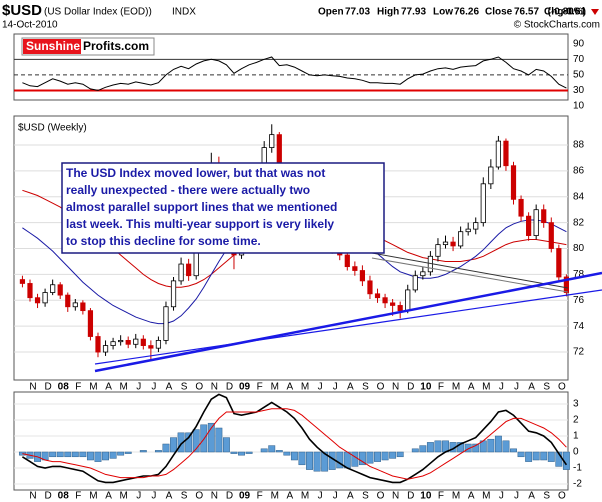  Describe the element at coordinates (579, 106) in the screenshot. I see `y-tick-label: 10` at that location.